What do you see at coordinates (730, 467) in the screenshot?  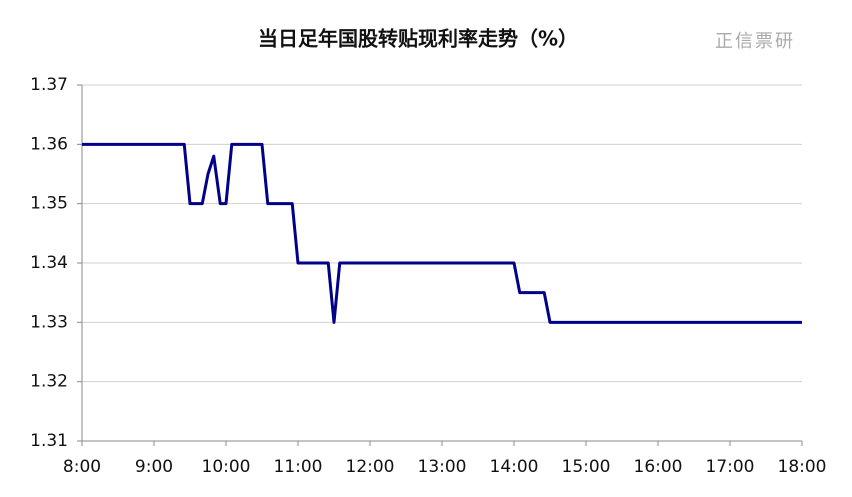 I see `x-tick-label: 17:00` at bounding box center [730, 467].